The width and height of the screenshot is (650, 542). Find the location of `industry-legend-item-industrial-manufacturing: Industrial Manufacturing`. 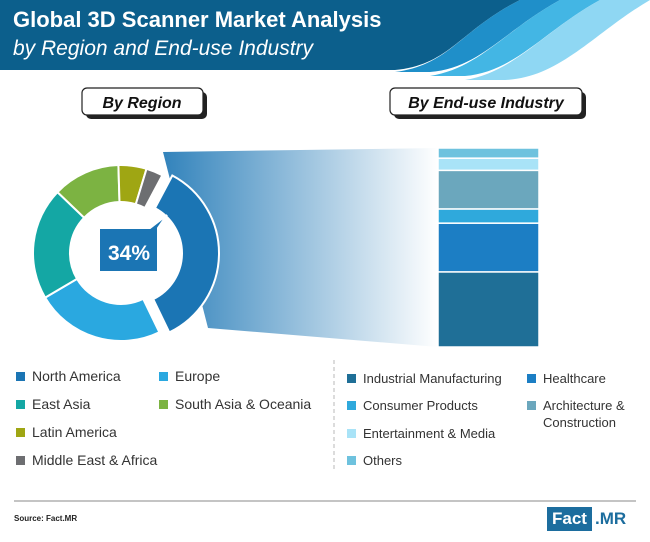

industry-legend-item-industrial-manufacturing: Industrial Manufacturing is located at coordinates (424, 378).